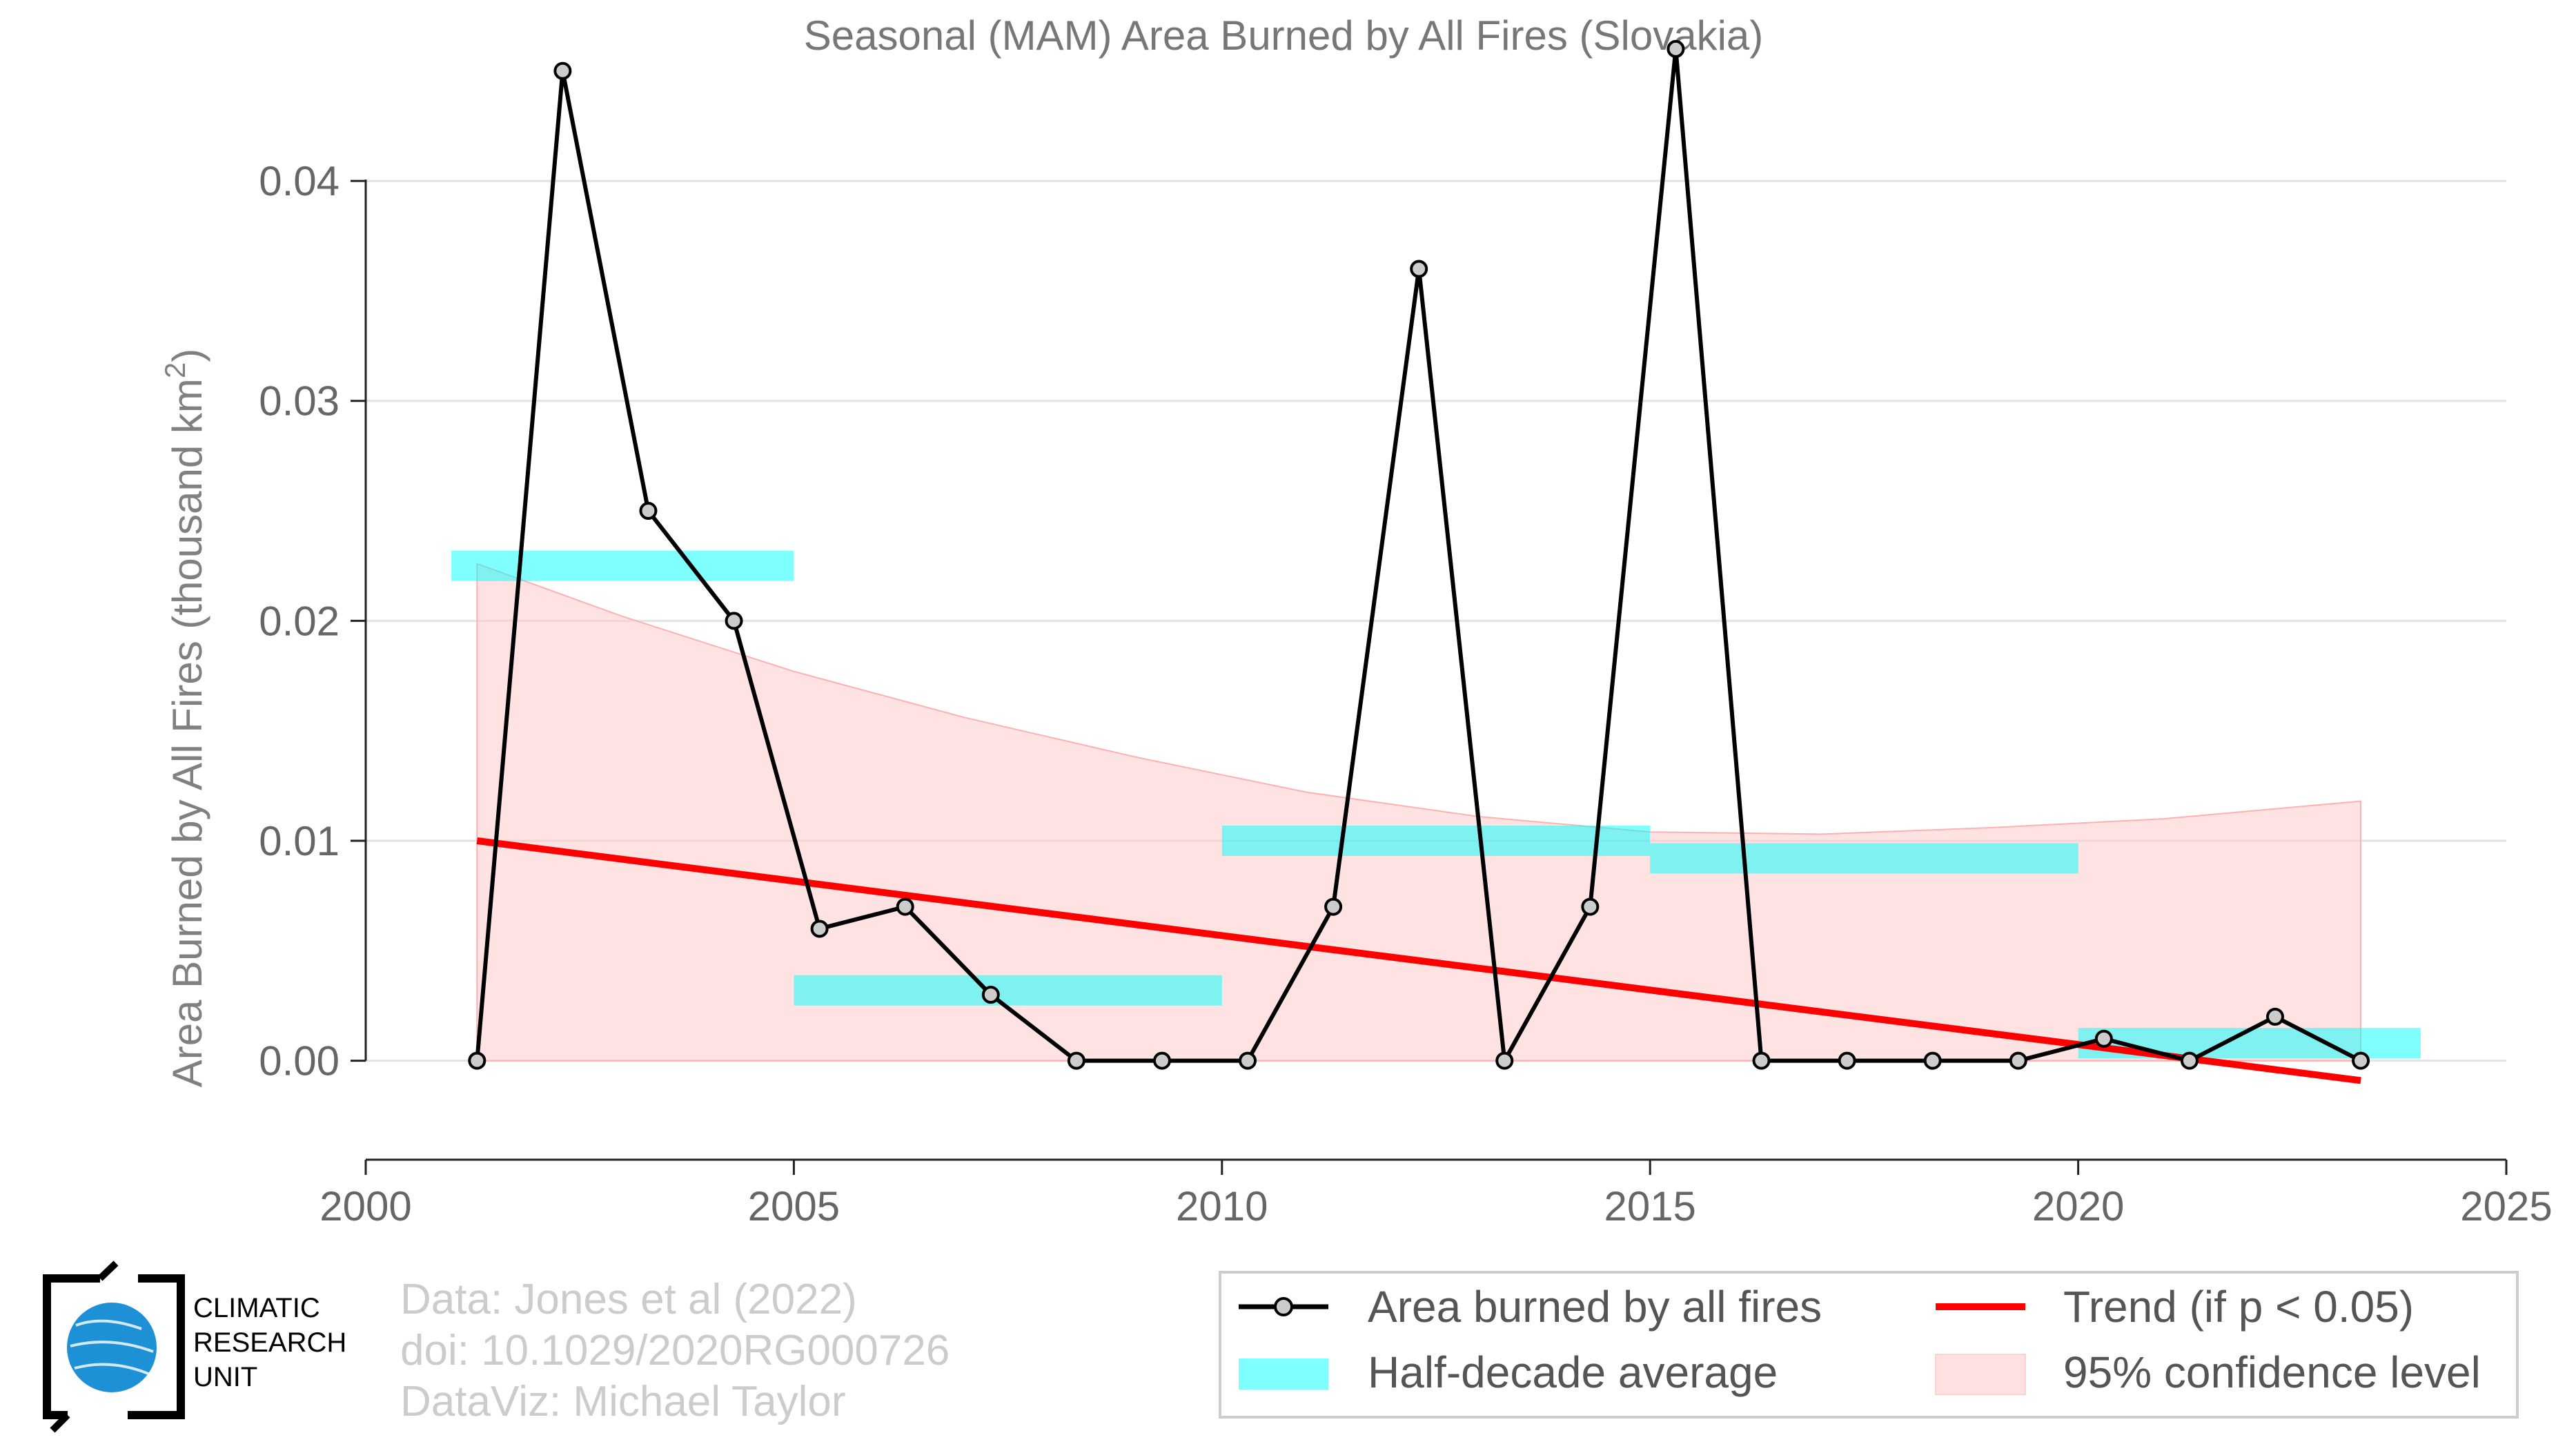 The width and height of the screenshot is (2576, 1451). I want to click on x-tick-label: 2005, so click(794, 1206).